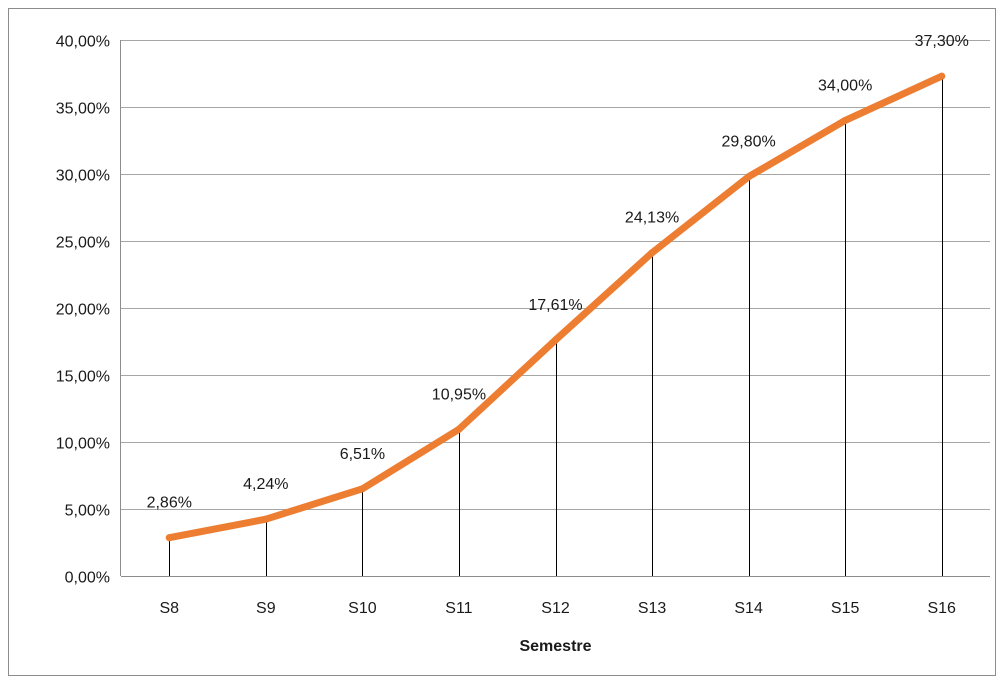 The image size is (1005, 685). I want to click on x-tick-label: S9, so click(266, 608).